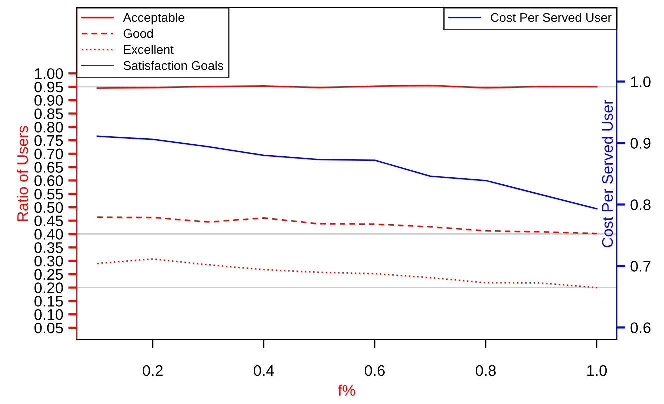 The height and width of the screenshot is (404, 664). What do you see at coordinates (49, 234) in the screenshot?
I see `y-tick-label: 0.40` at bounding box center [49, 234].